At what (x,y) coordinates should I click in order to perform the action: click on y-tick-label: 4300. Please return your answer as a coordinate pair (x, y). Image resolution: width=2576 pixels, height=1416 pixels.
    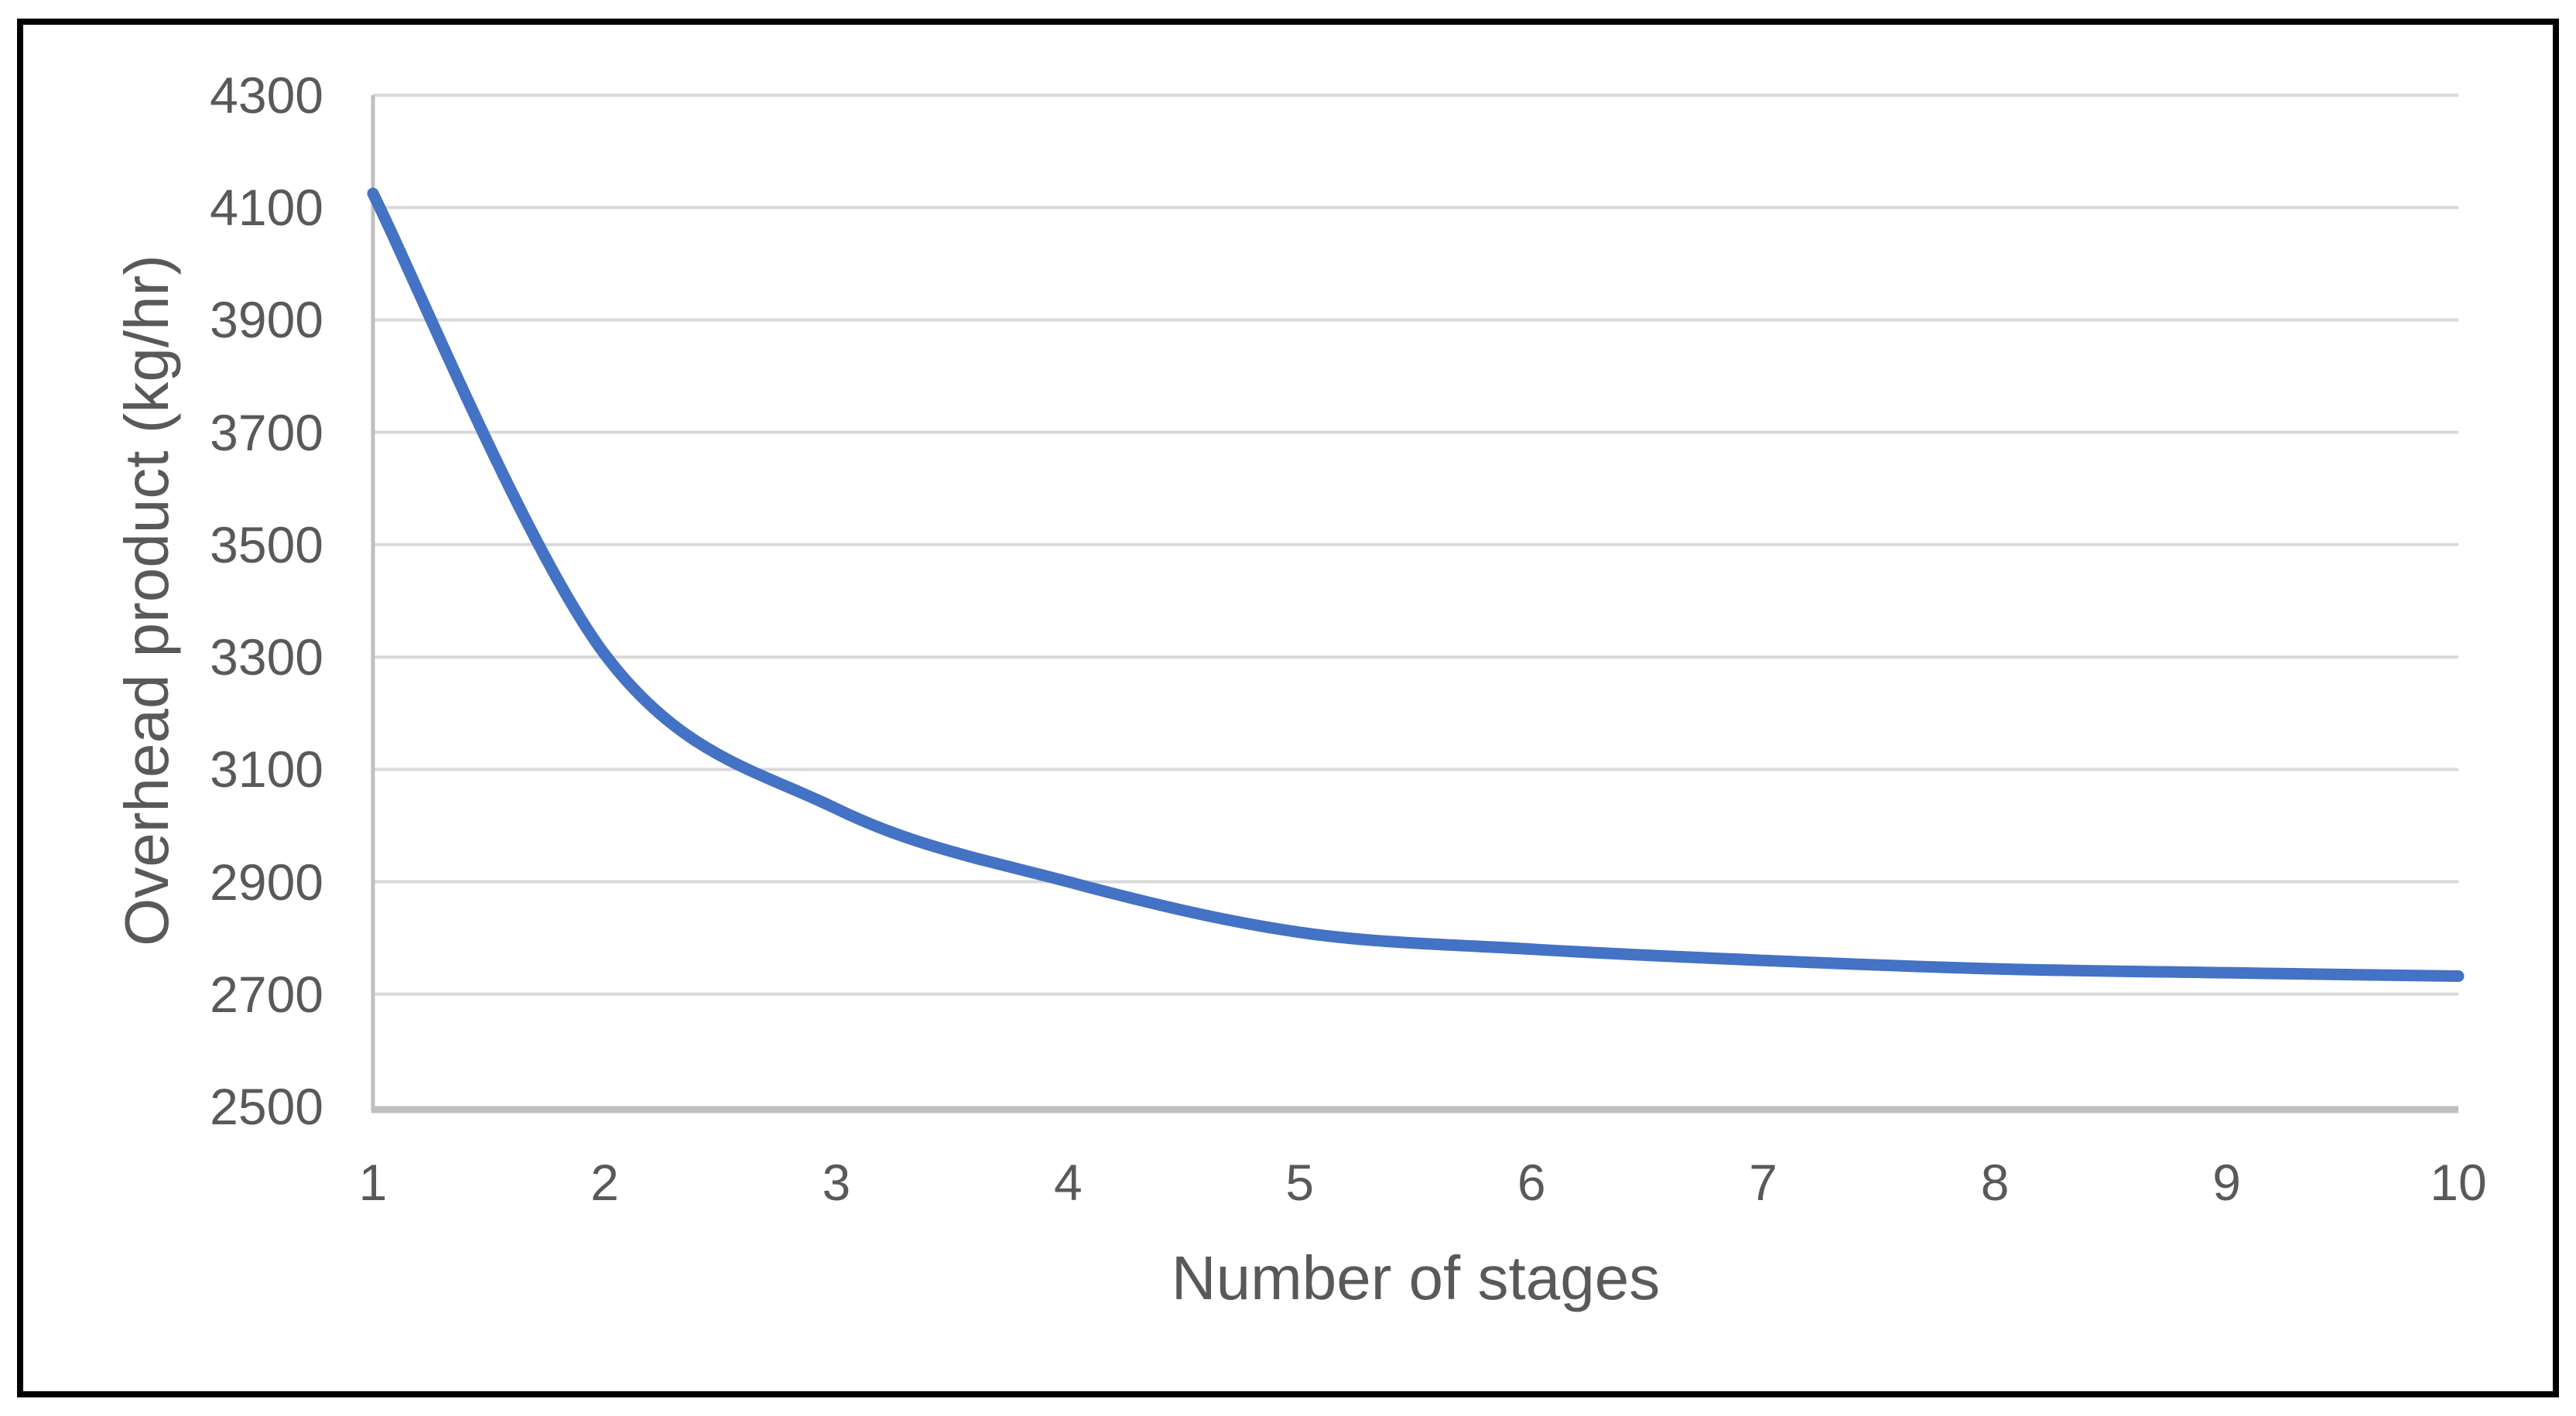
    Looking at the image, I should click on (267, 96).